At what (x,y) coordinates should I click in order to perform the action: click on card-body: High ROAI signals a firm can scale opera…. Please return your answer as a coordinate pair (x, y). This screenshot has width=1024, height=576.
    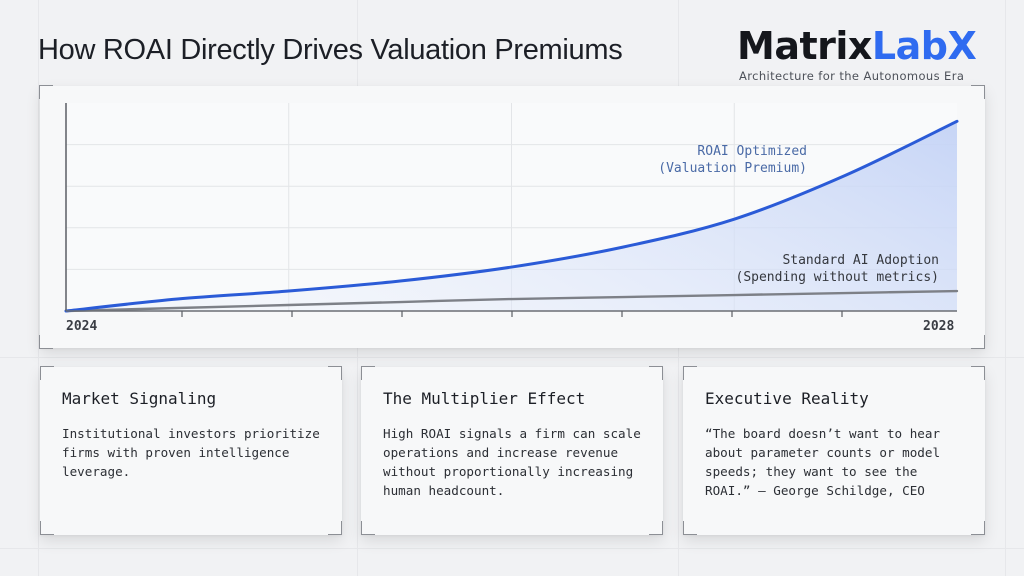
    Looking at the image, I should click on (512, 462).